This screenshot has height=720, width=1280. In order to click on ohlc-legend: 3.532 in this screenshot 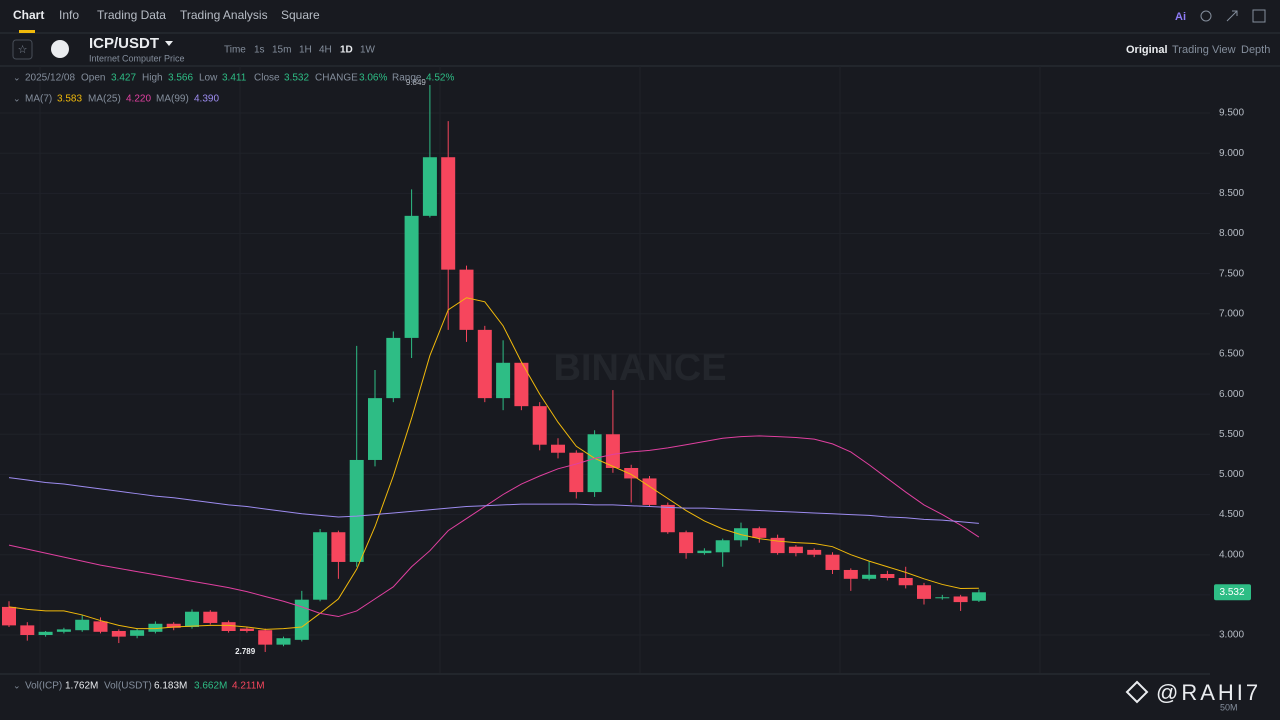, I will do `click(296, 78)`.